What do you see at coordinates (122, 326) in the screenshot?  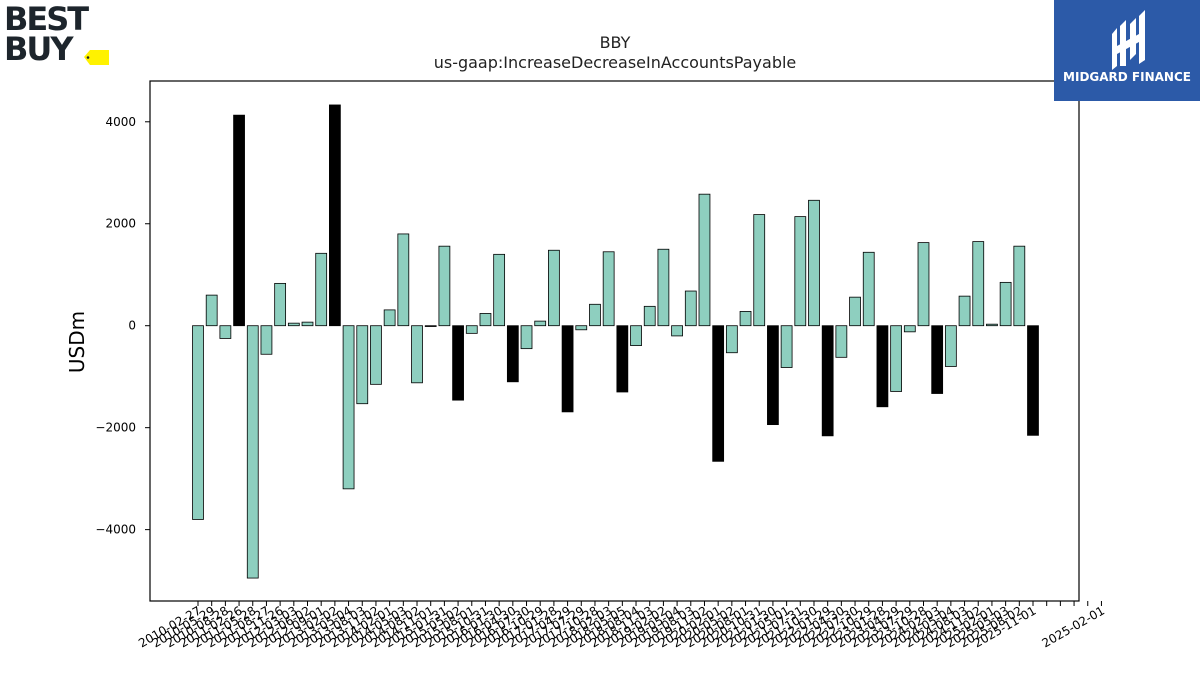 I see `y-ticks-group: −4000 −2000 0 2000 4000` at bounding box center [122, 326].